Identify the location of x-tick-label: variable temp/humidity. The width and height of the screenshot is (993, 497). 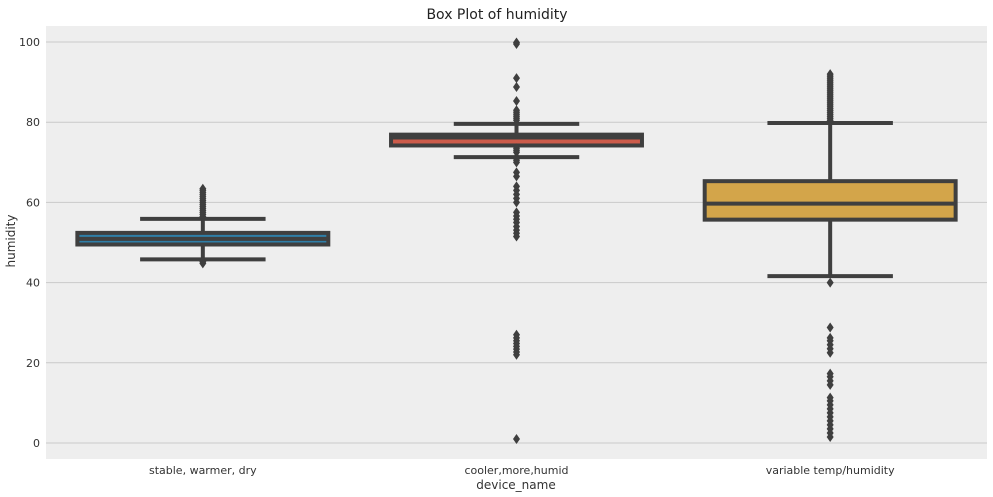
(830, 470).